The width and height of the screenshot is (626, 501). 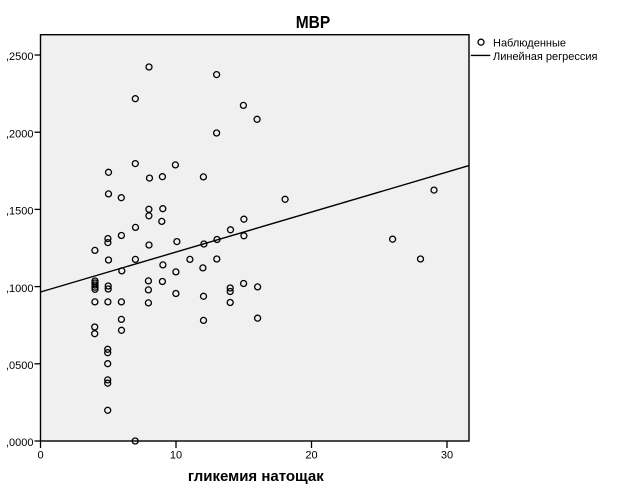 I want to click on svg-text: 30, so click(x=447, y=456).